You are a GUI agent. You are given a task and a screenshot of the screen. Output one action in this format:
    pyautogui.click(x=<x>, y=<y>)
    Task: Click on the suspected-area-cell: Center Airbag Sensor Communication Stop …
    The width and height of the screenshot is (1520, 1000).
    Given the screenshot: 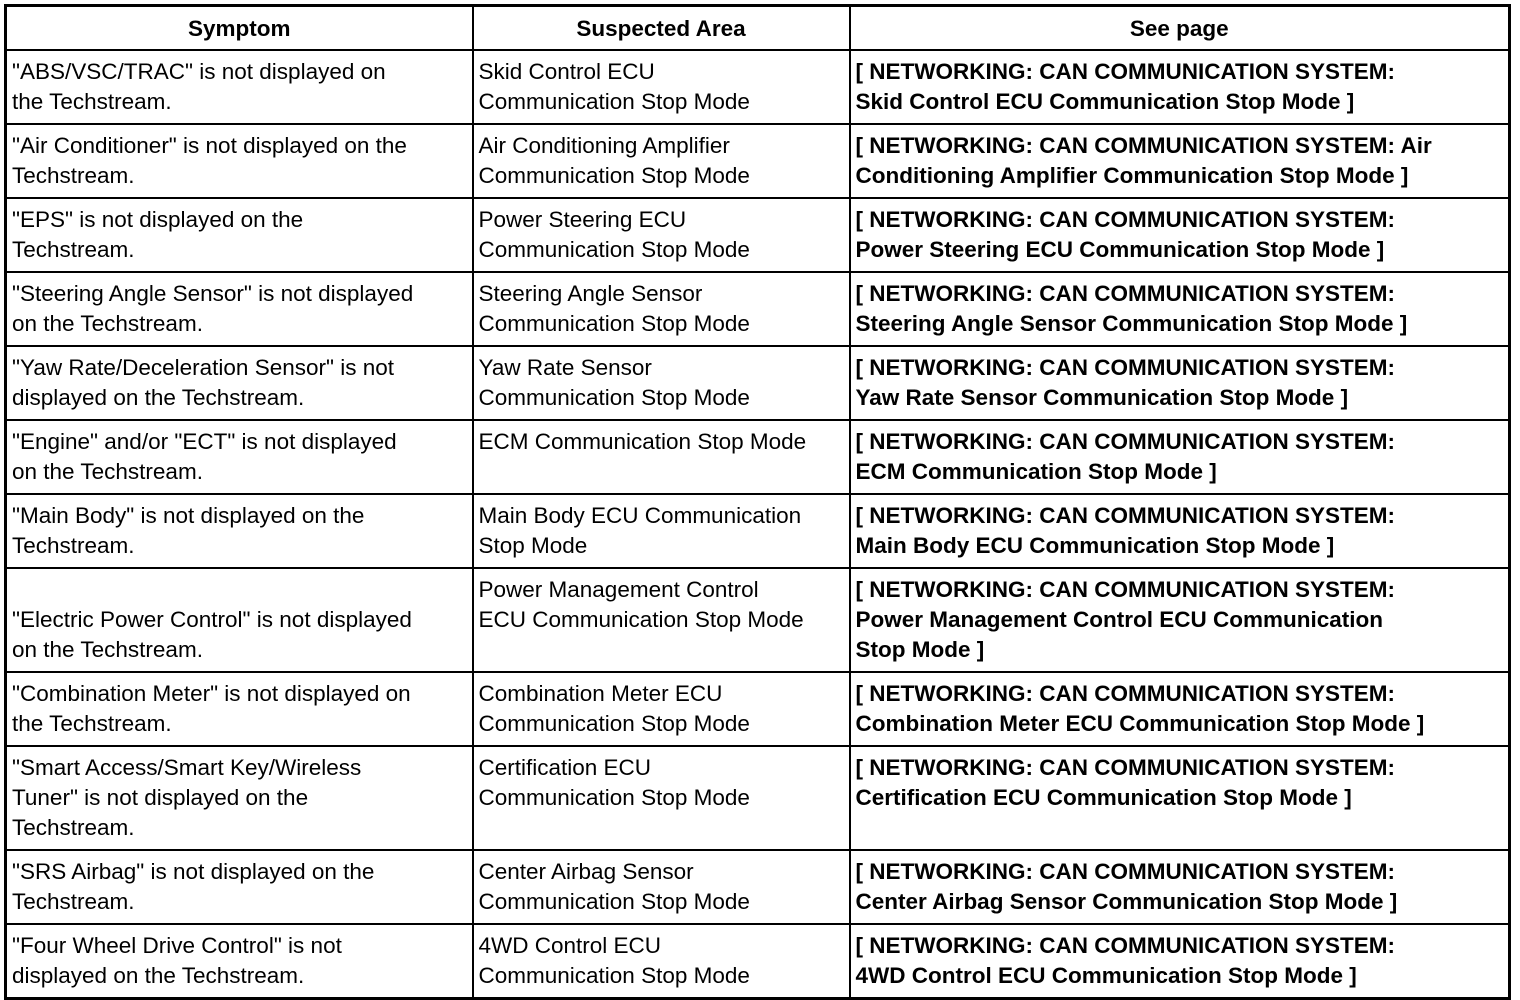 What is the action you would take?
    pyautogui.click(x=661, y=887)
    